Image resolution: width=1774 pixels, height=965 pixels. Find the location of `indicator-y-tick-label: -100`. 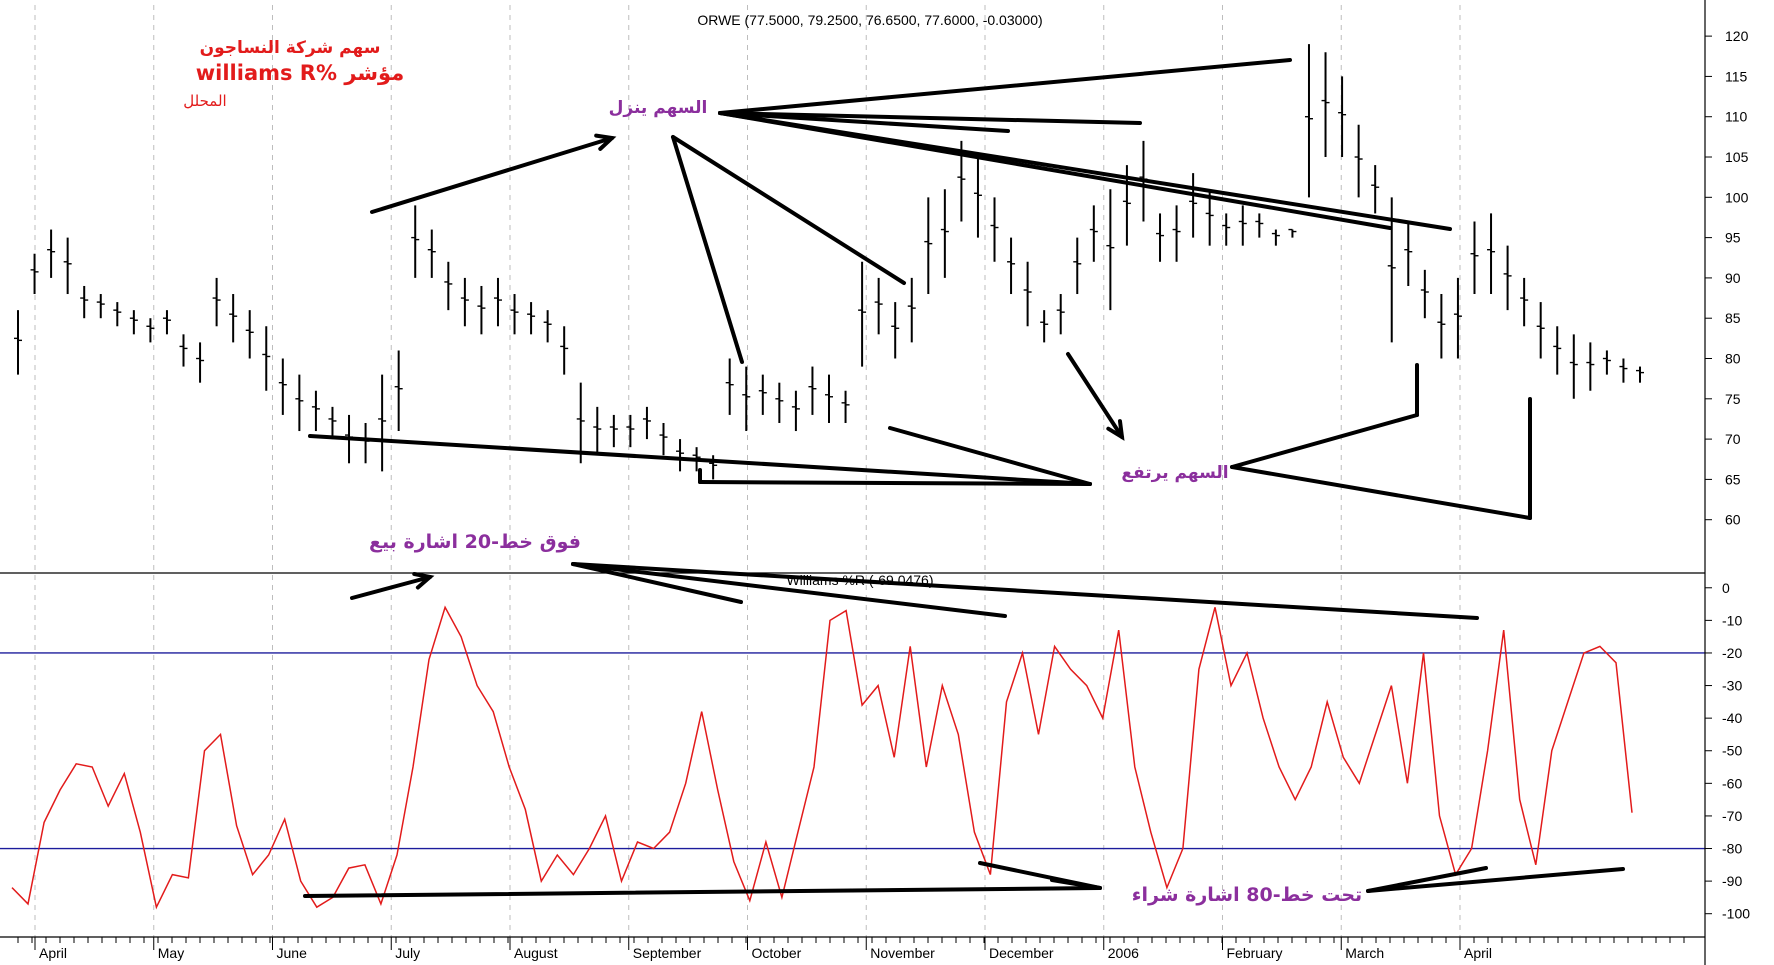

indicator-y-tick-label: -100 is located at coordinates (1736, 914).